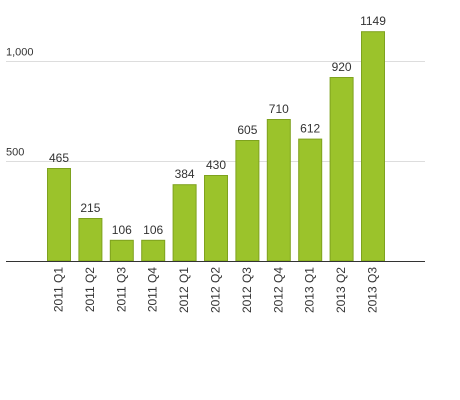 The image size is (460, 400). Describe the element at coordinates (279, 109) in the screenshot. I see `data-label: 710` at that location.